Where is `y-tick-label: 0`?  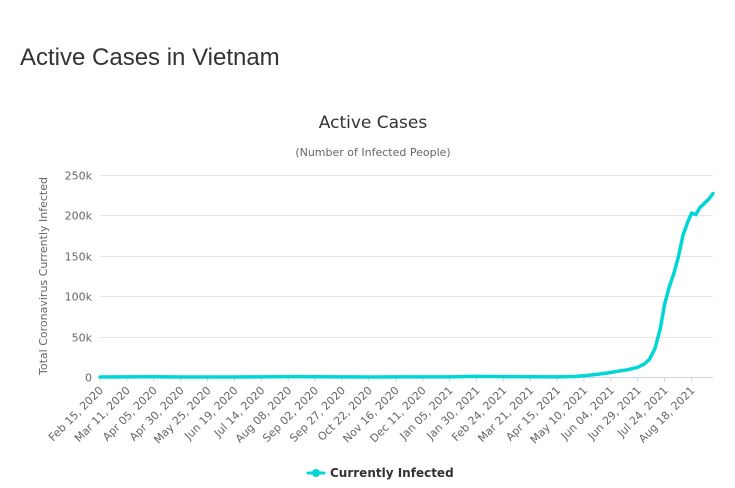 y-tick-label: 0 is located at coordinates (88, 378).